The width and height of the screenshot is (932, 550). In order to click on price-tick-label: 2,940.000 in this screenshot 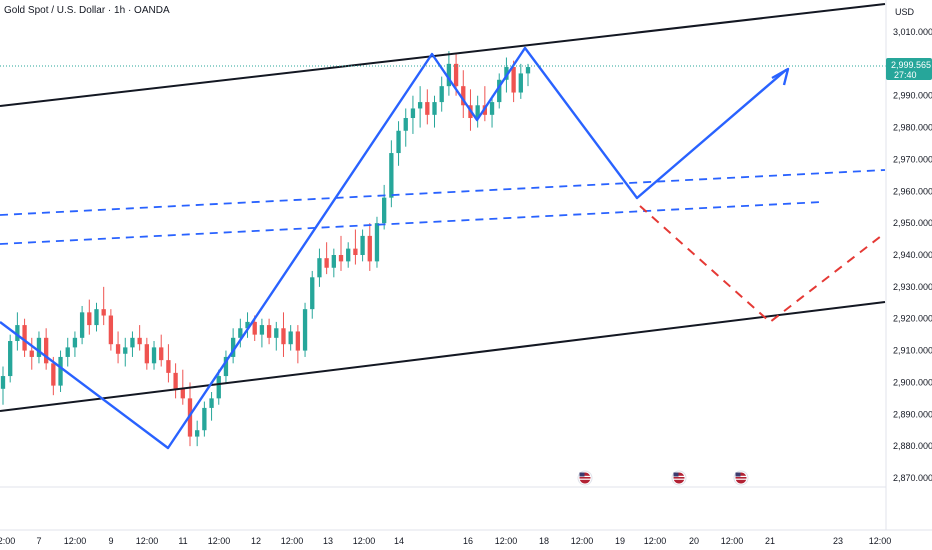, I will do `click(912, 255)`.